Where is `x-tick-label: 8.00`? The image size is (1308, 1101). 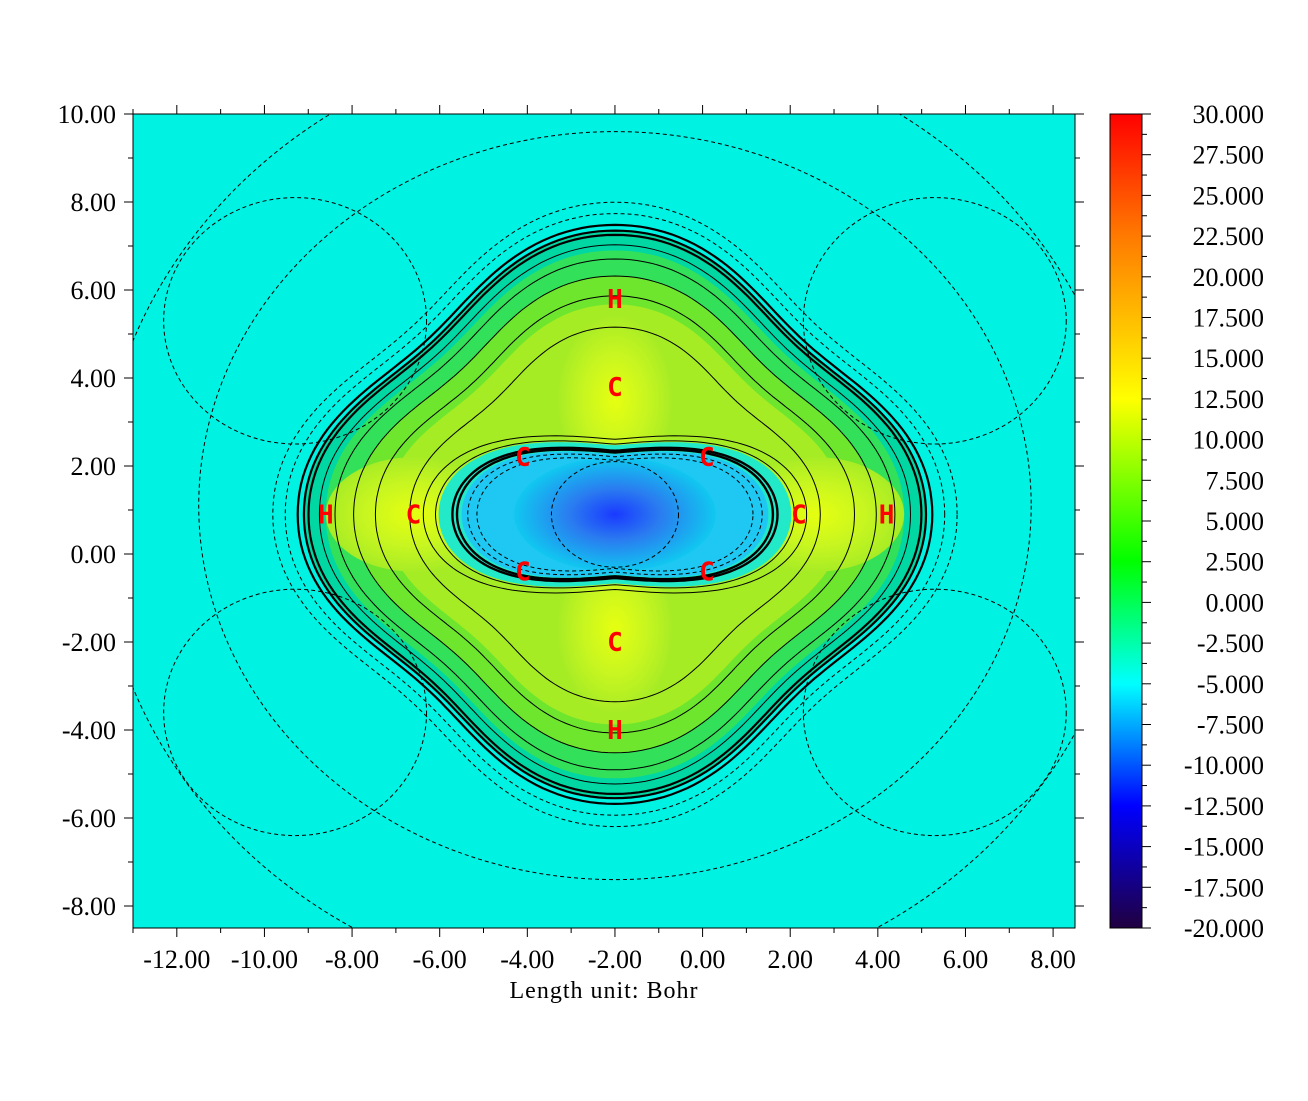
x-tick-label: 8.00 is located at coordinates (1053, 959).